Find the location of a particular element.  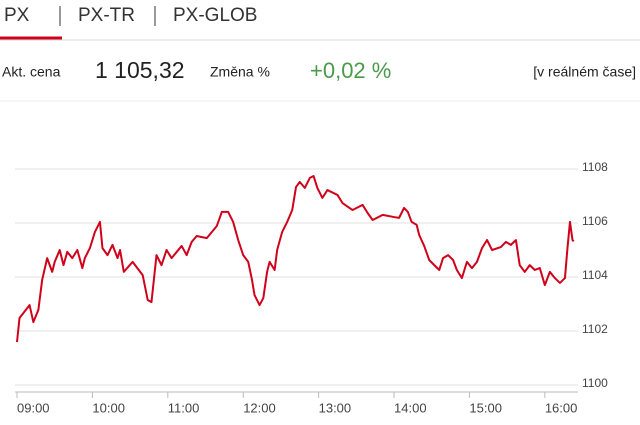

x-tick-label: 09:00 is located at coordinates (33, 407).